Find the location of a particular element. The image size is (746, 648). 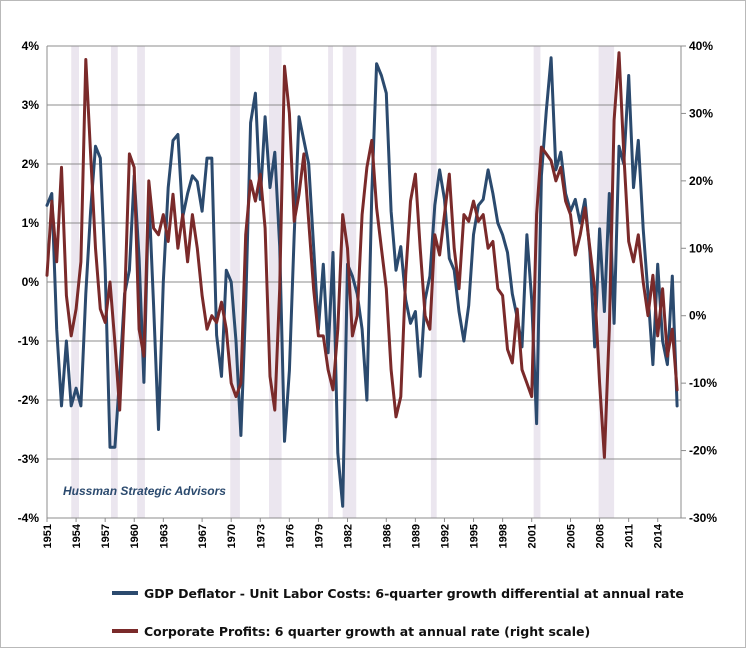

right-tick-label: 10% is located at coordinates (701, 248).